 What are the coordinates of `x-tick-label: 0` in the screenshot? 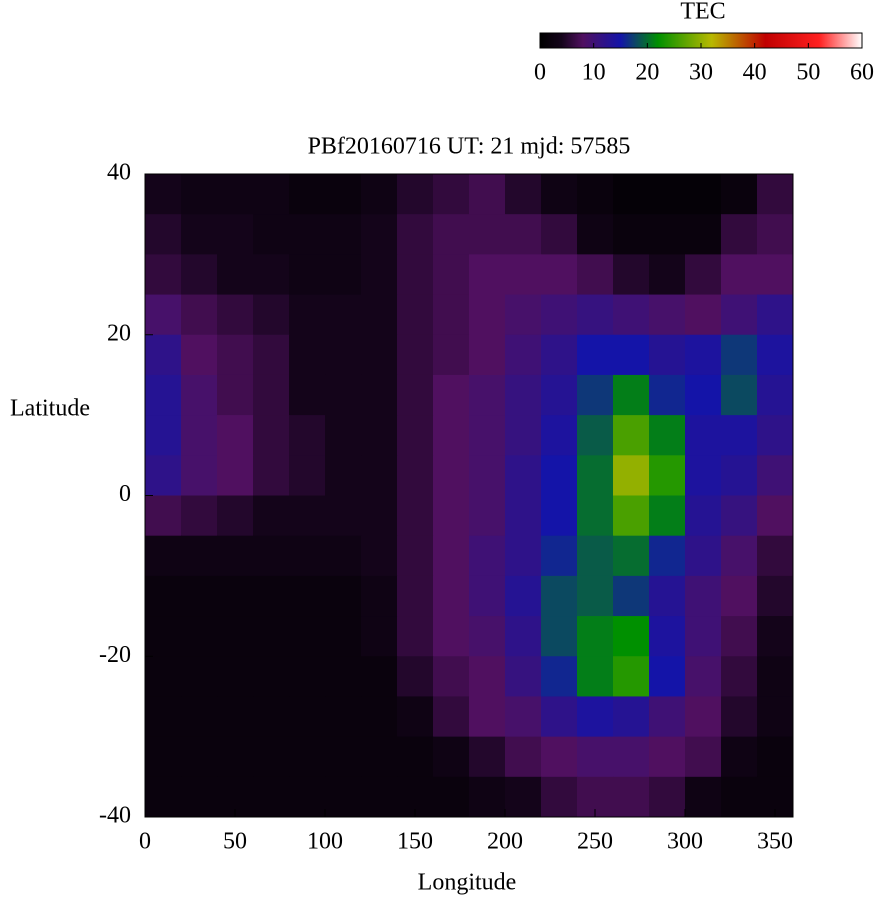 It's located at (145, 842).